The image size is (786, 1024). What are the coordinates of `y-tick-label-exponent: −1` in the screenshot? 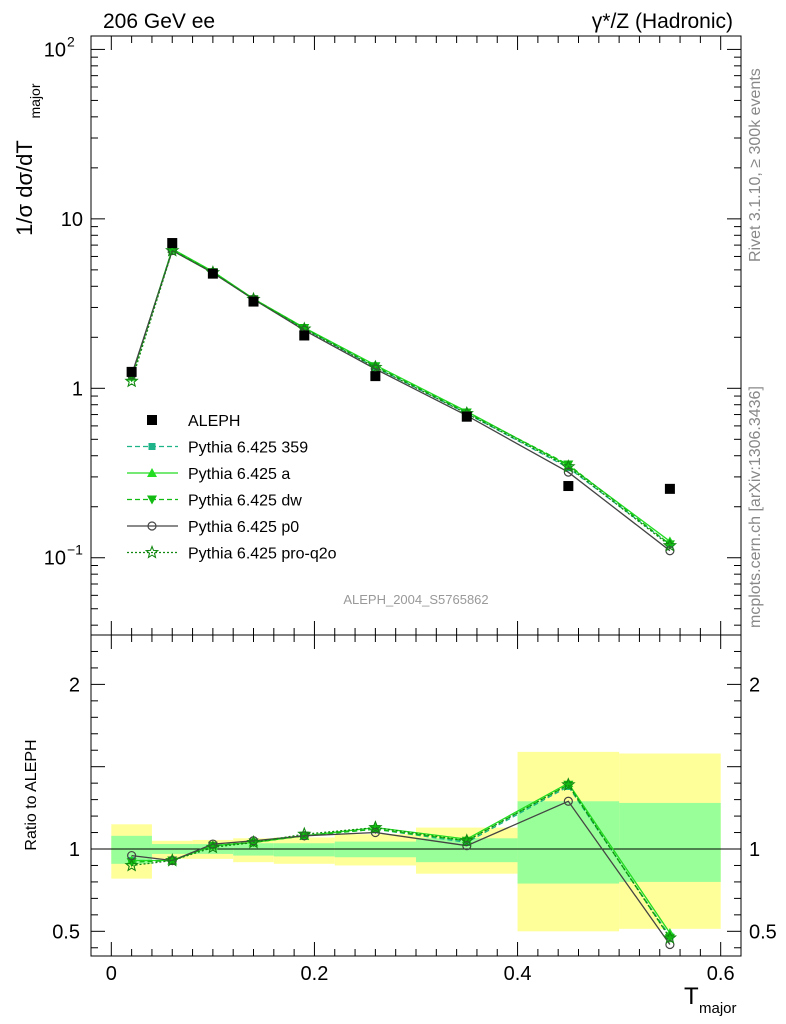 It's located at (75, 550).